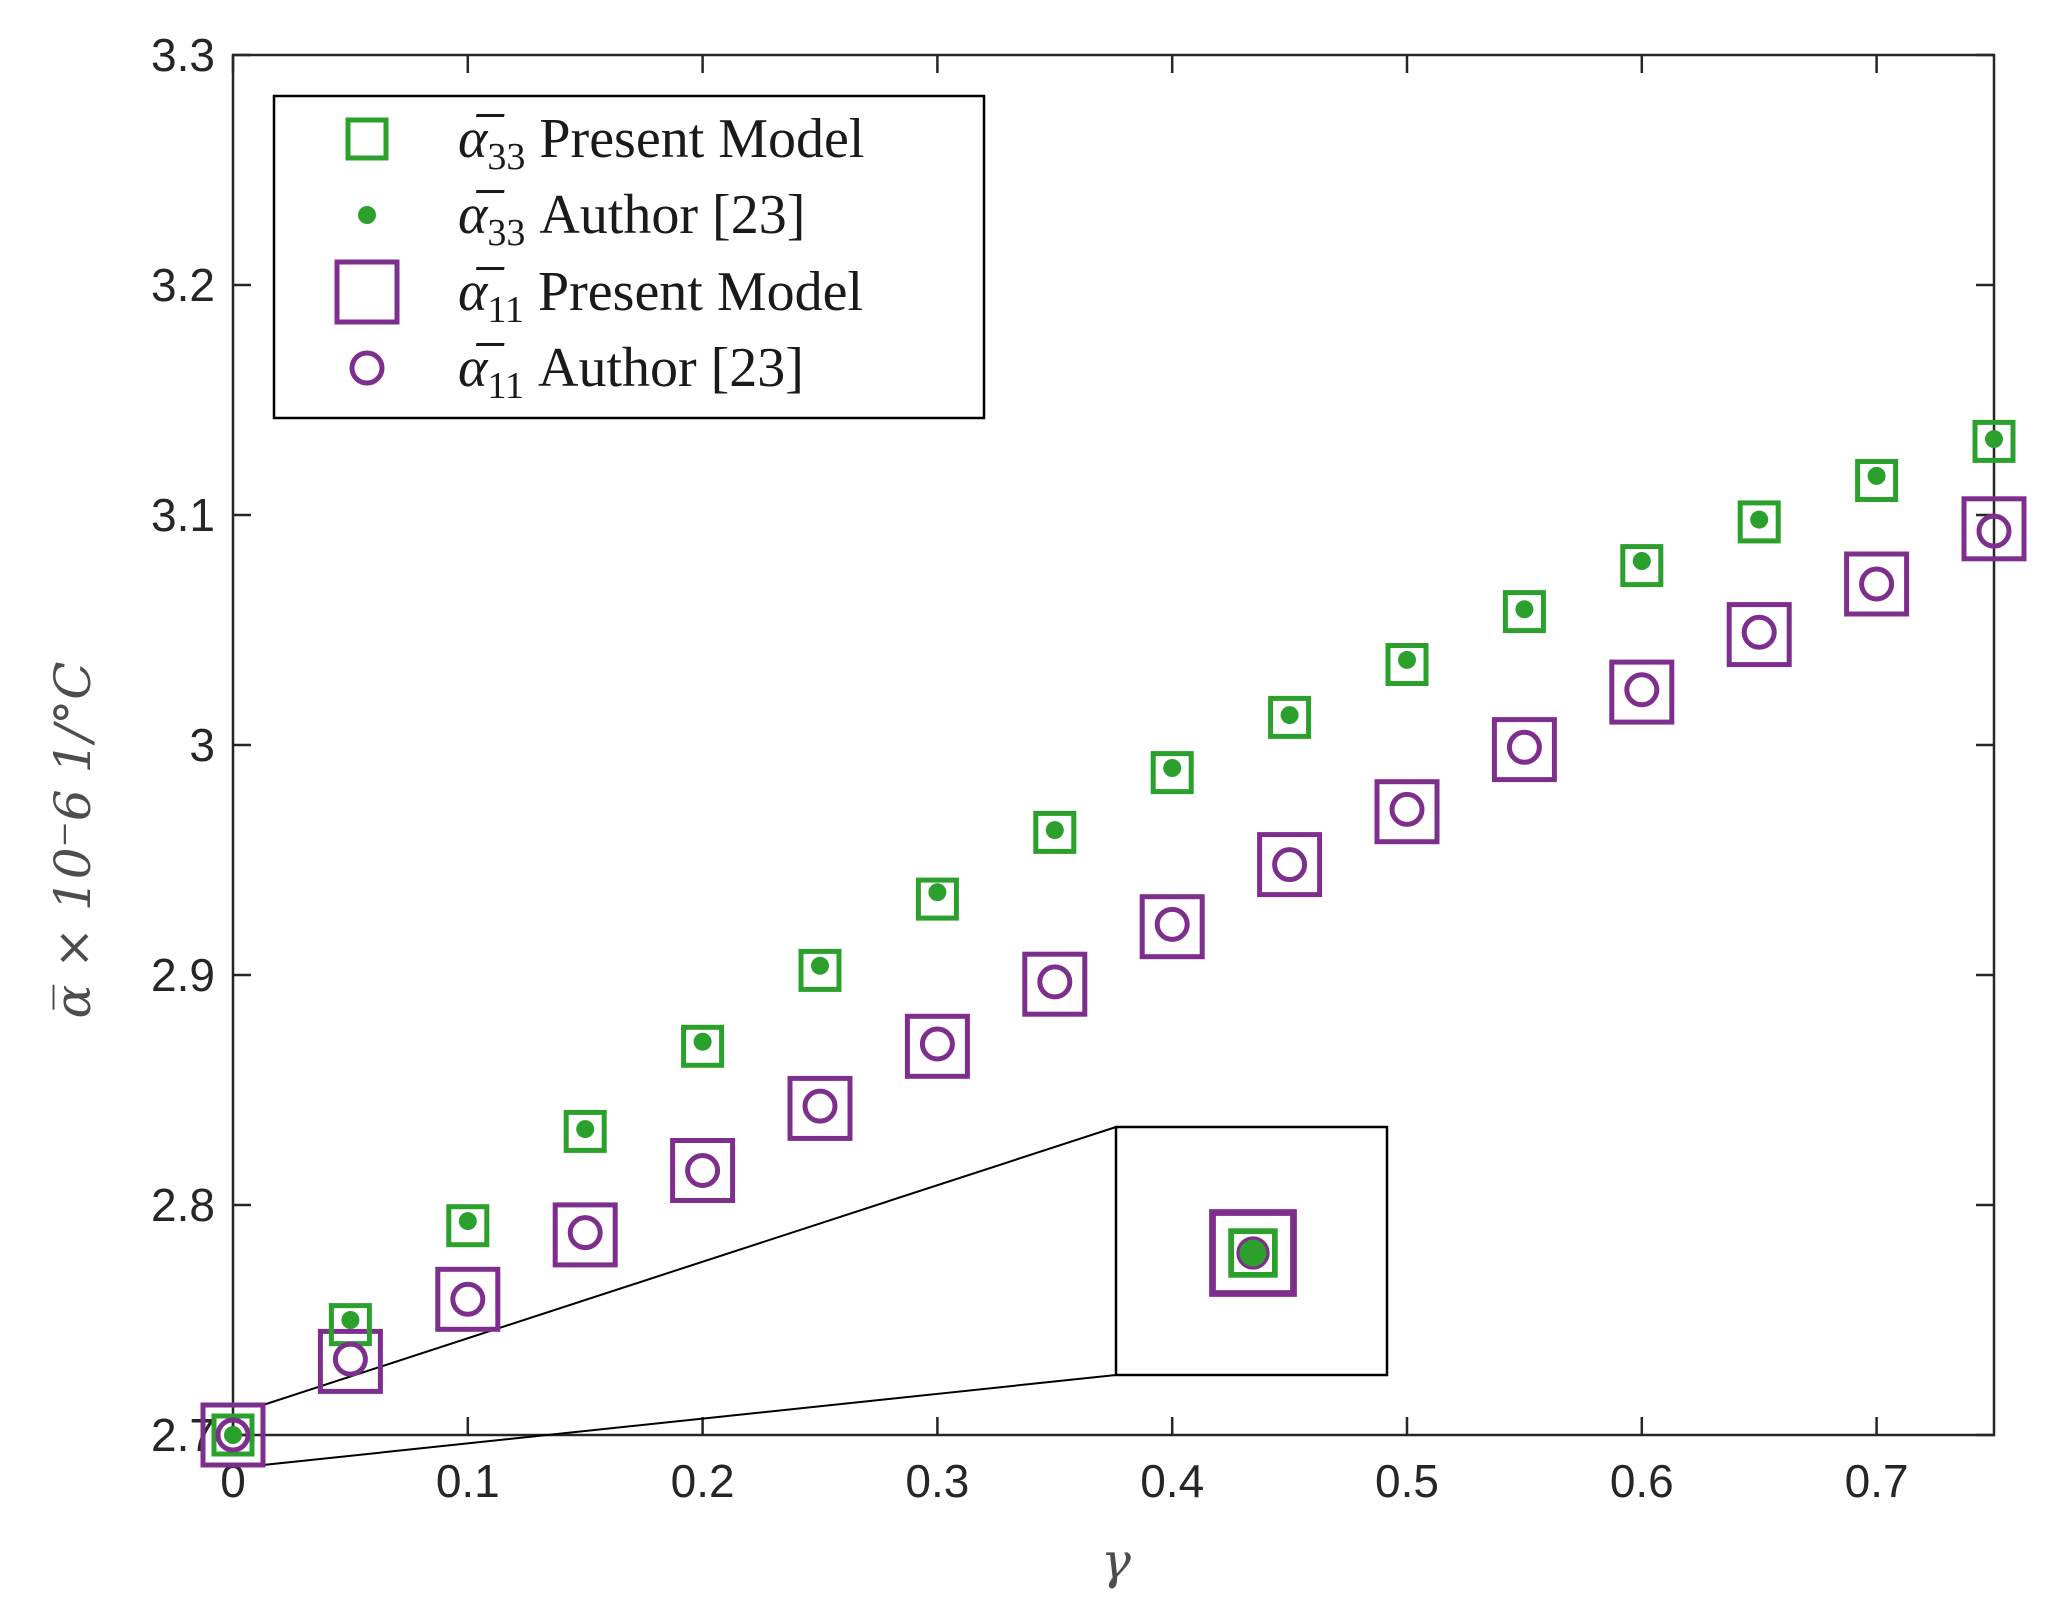  What do you see at coordinates (689, 1266) in the screenshot?
I see `inset-connector-top` at bounding box center [689, 1266].